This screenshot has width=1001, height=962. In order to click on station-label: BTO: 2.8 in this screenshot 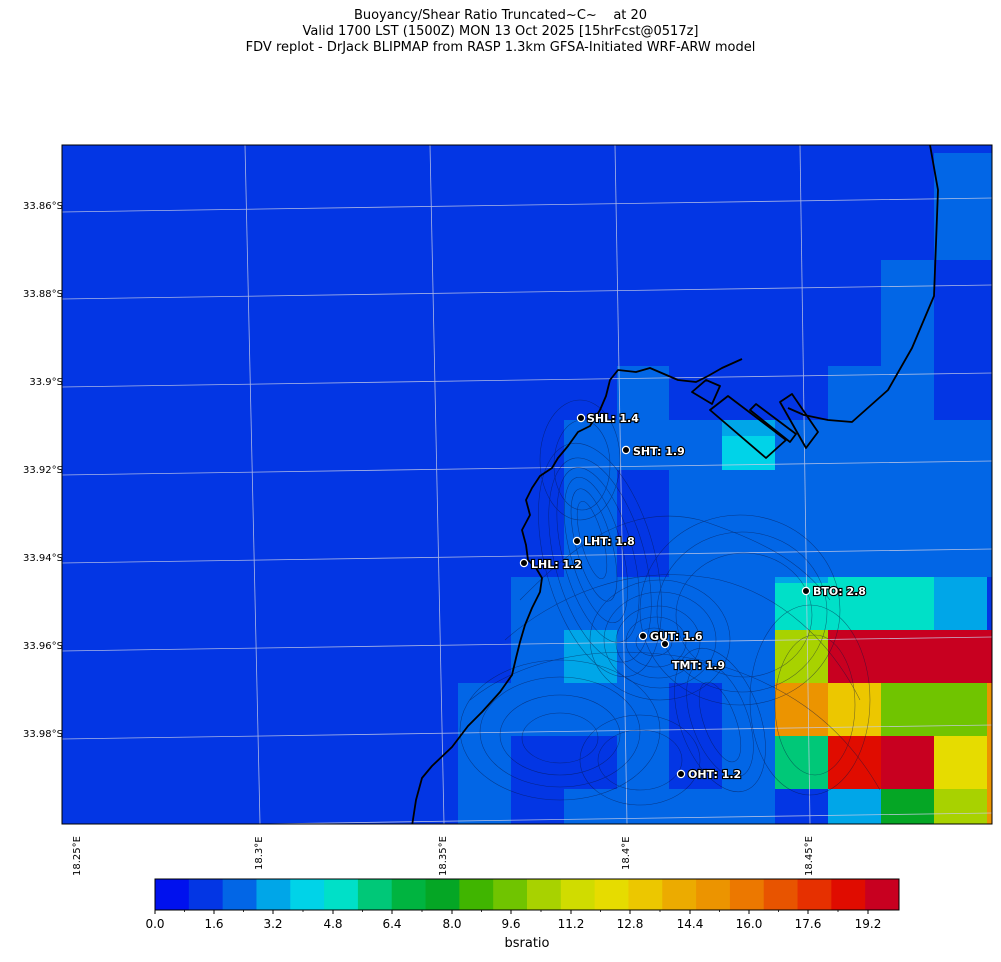, I will do `click(839, 591)`.